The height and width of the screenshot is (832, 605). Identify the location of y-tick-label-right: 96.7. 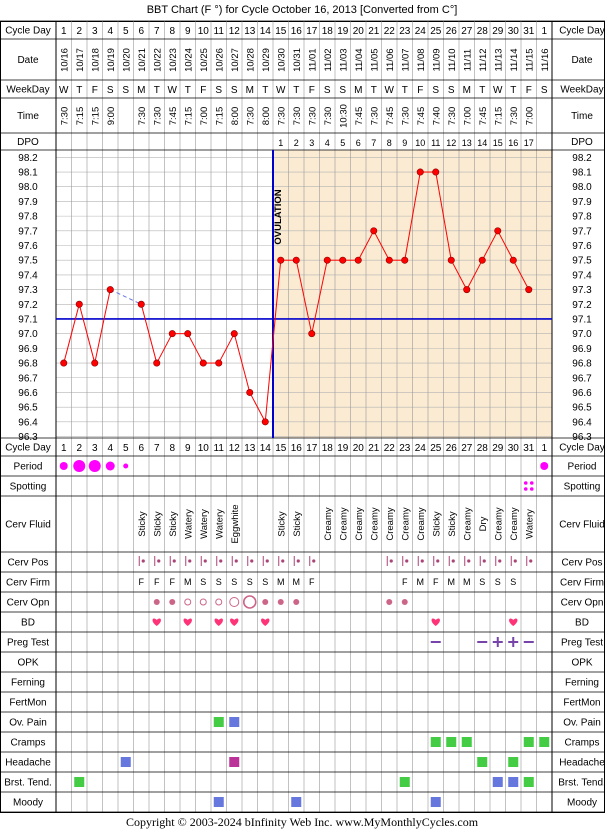
(582, 378).